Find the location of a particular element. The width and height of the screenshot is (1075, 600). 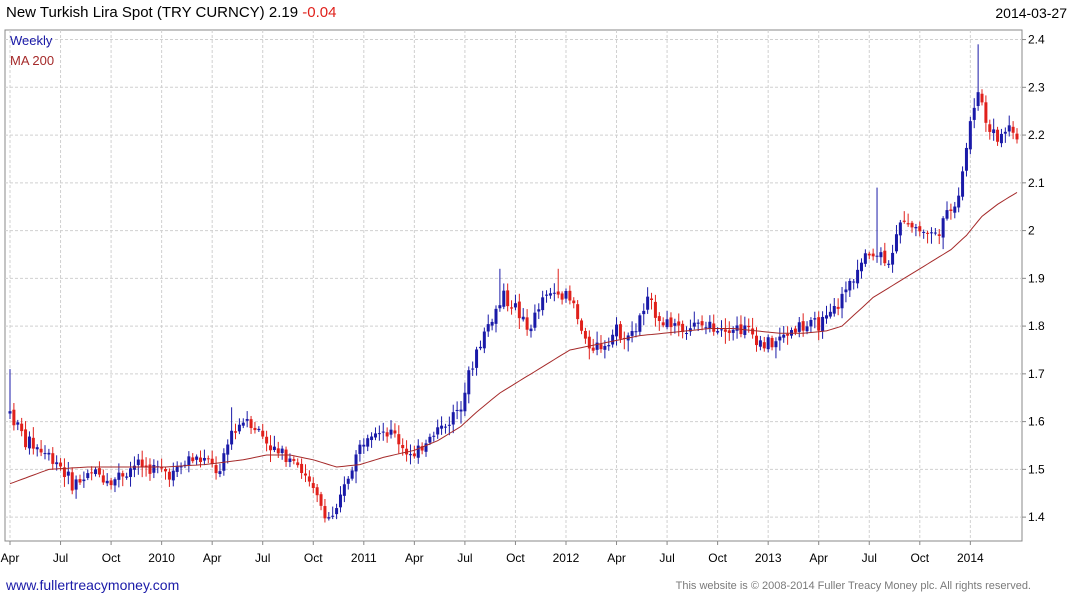

x-tick-label: 2013 is located at coordinates (768, 558).